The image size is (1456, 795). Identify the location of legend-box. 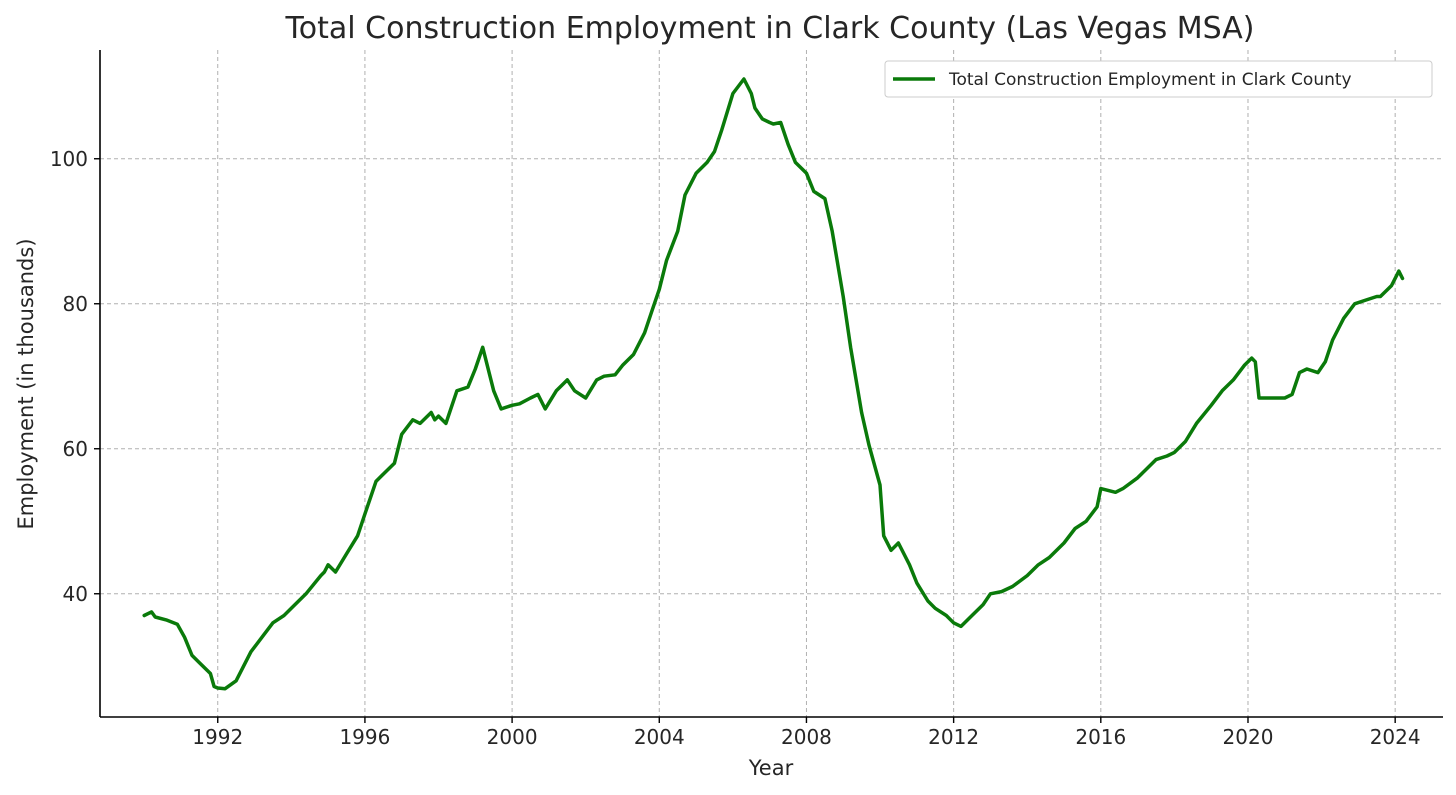
(1158, 79).